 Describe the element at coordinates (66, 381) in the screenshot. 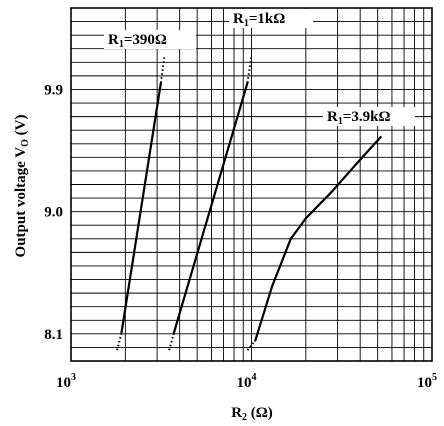

I see `x-tick-label: 10³` at that location.